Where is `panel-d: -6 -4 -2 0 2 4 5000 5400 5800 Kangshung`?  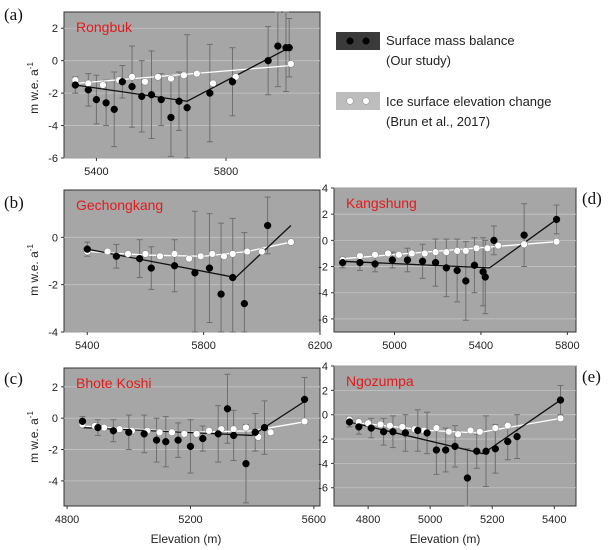 panel-d: -6 -4 -2 0 2 4 5000 5400 5800 Kangshung is located at coordinates (448, 267).